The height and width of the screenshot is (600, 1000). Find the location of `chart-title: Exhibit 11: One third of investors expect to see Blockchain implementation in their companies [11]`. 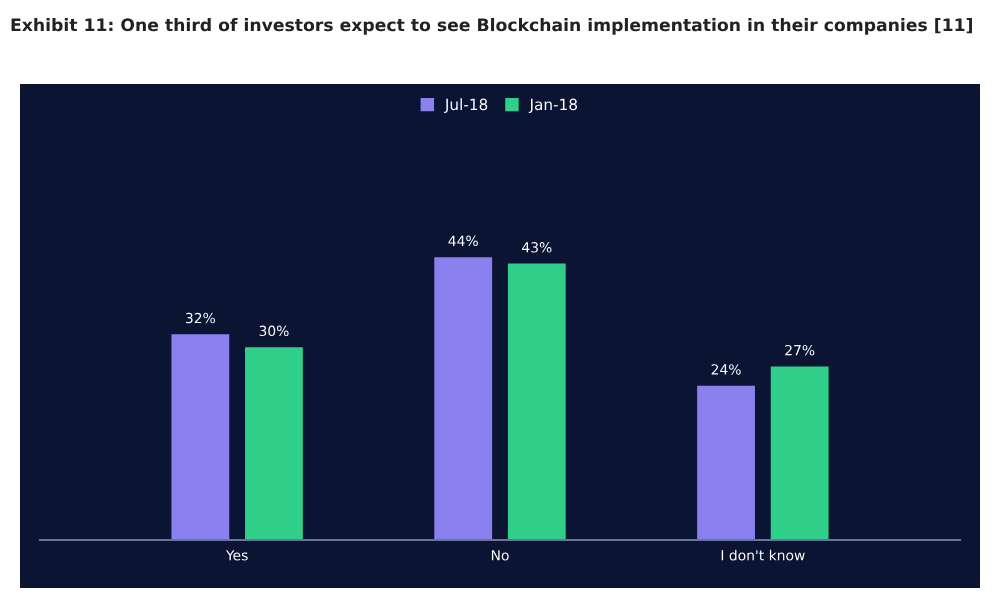

chart-title: Exhibit 11: One third of investors expect to see Blockchain implementation in their companies [11] is located at coordinates (491, 26).